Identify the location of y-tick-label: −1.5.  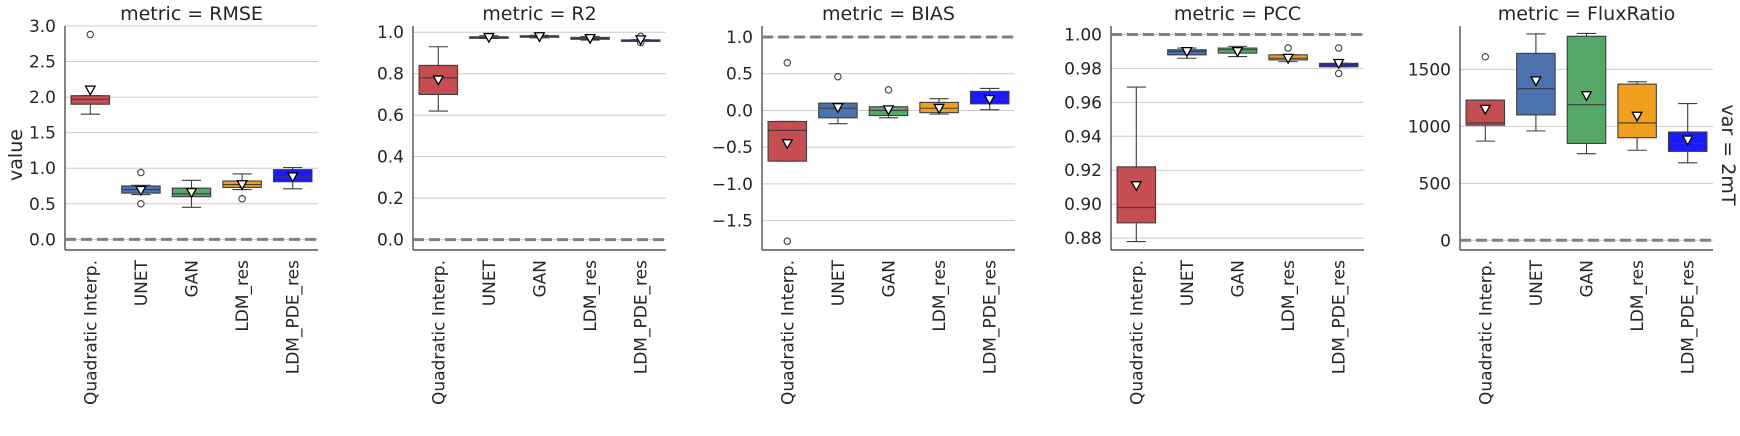
(732, 222).